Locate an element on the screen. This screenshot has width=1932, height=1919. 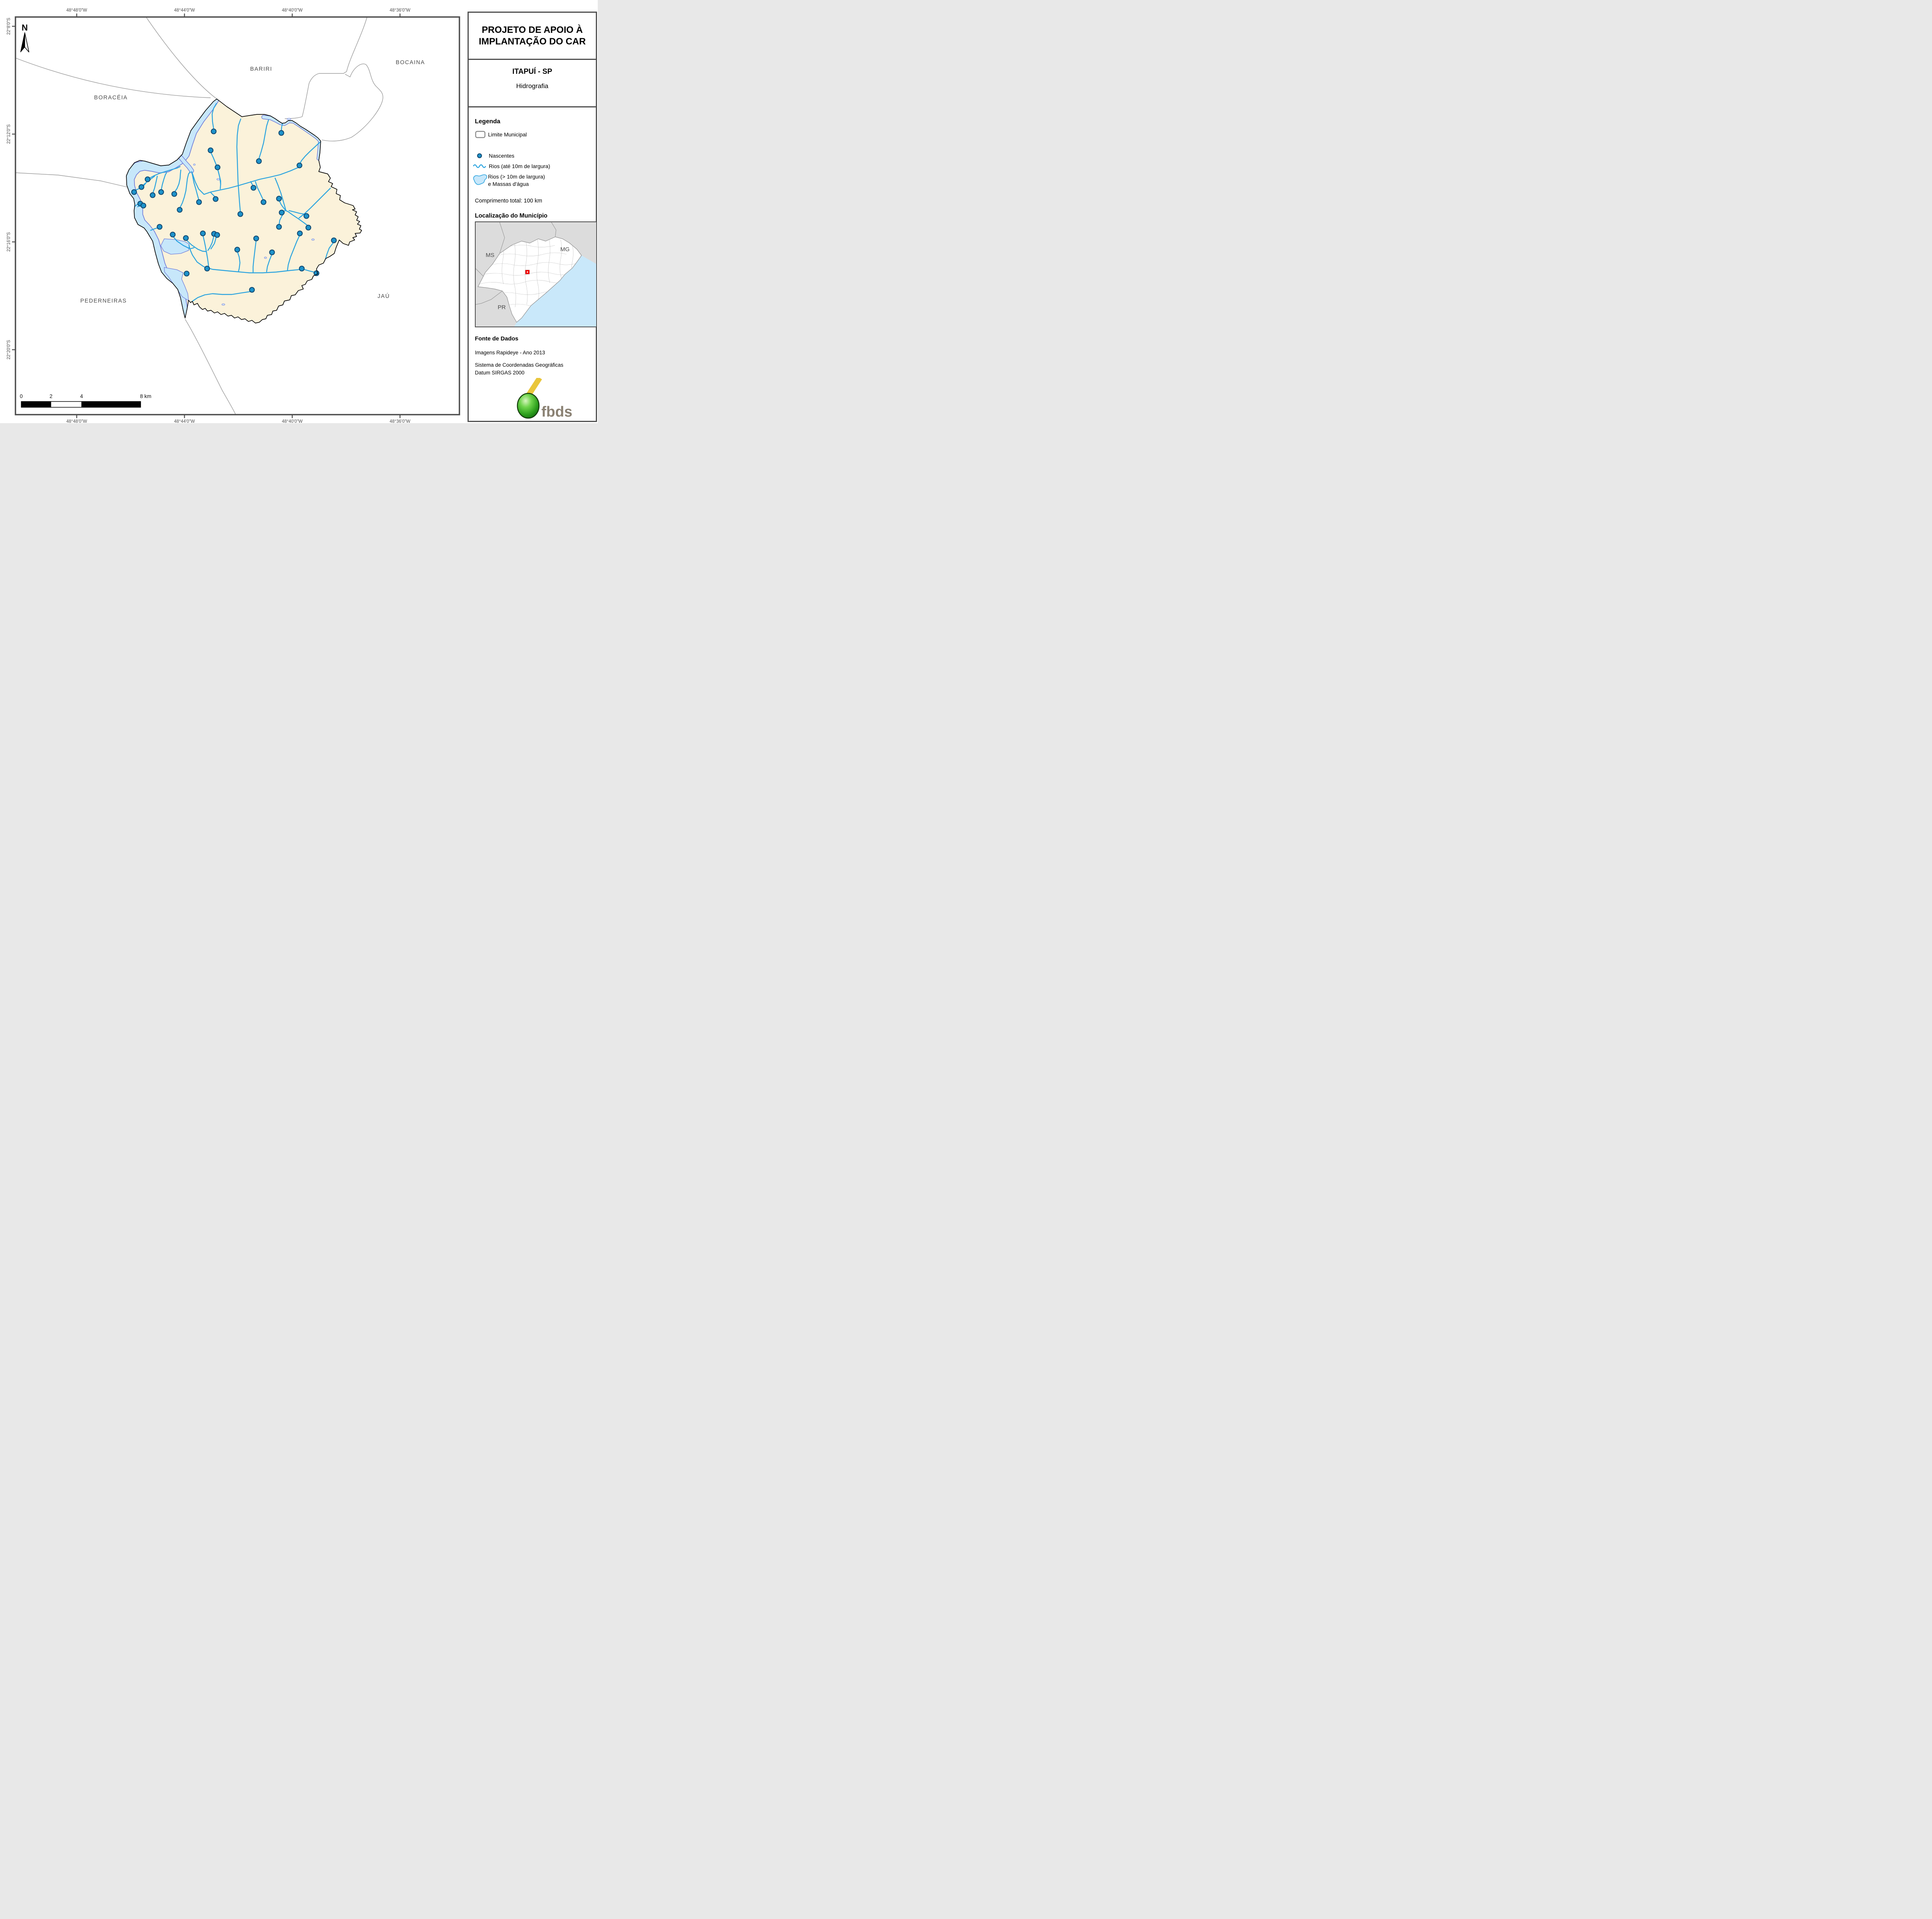
town-label-jaú: JAÚ is located at coordinates (384, 296).